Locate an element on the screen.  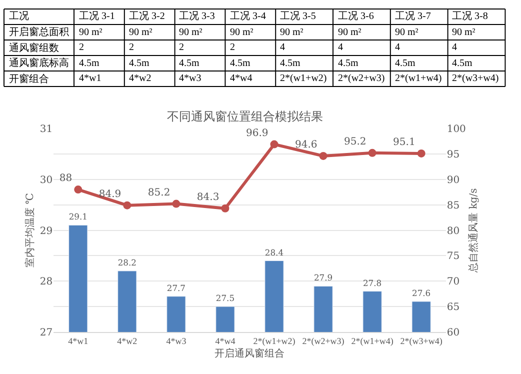
y2-axis-title: 总自然通风量 kg/s is located at coordinates (473, 231).